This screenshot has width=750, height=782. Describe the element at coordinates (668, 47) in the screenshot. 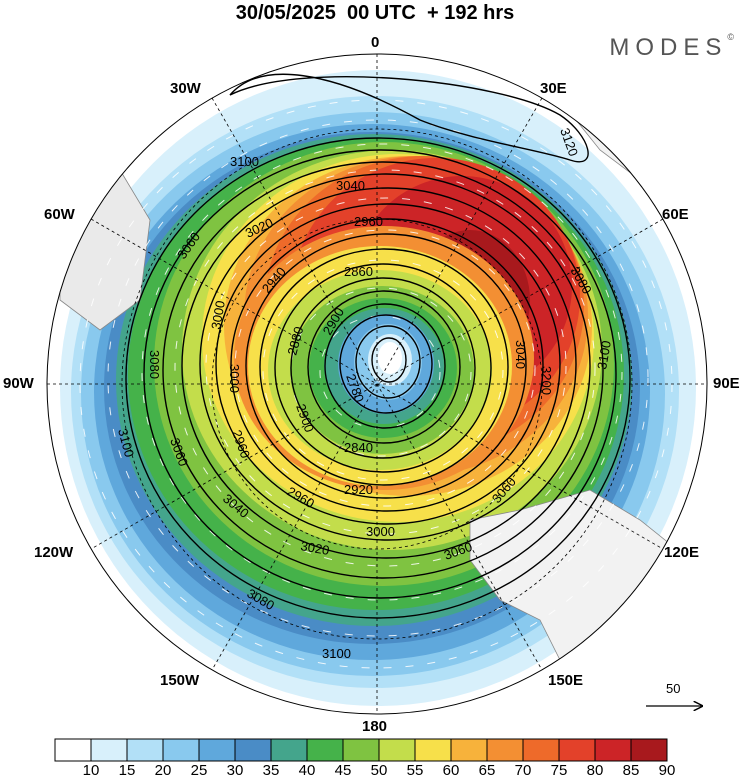

I see `brand-text: MODES` at that location.